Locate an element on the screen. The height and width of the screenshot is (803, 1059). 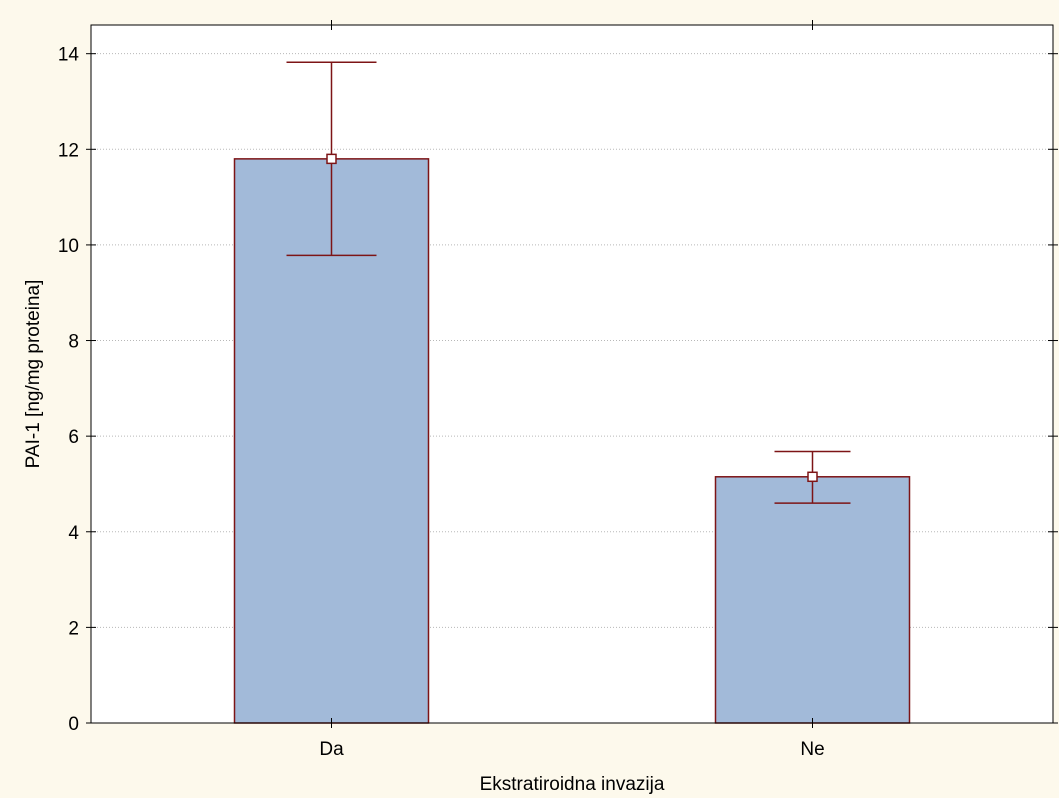
y-tick-label: 14 is located at coordinates (69, 55).